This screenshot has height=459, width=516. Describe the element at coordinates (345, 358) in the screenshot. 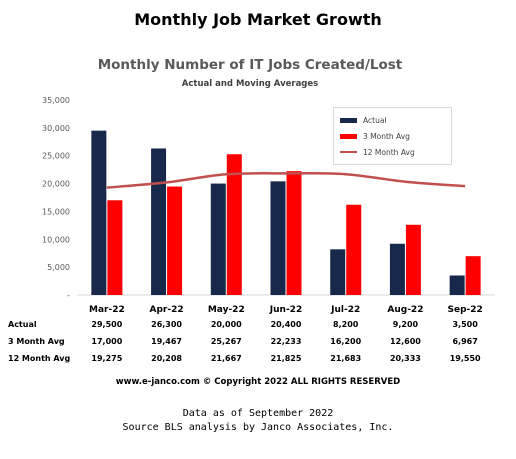

I see `table-cell: 21,683` at that location.